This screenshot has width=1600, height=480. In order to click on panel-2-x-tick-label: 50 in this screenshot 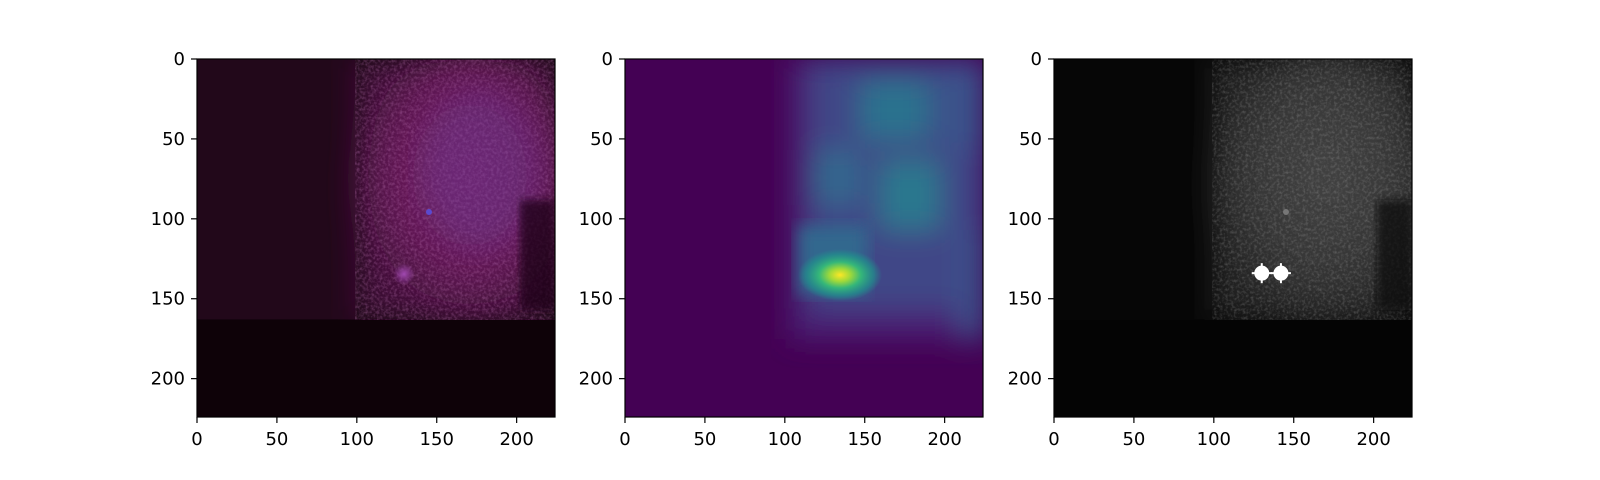, I will do `click(704, 439)`.